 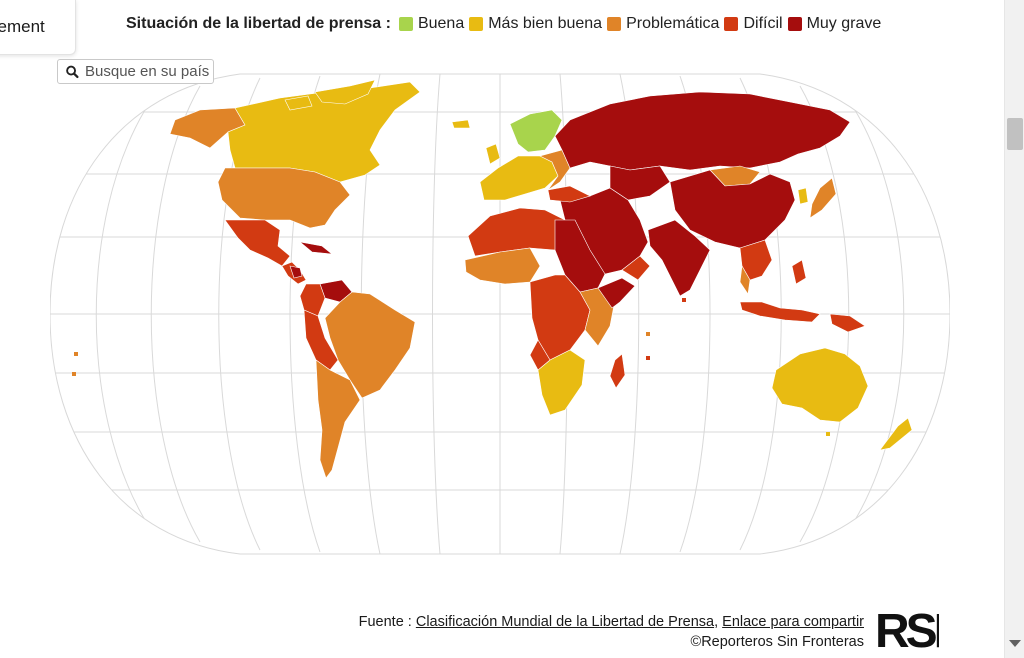 What do you see at coordinates (149, 71) in the screenshot?
I see `search-input` at bounding box center [149, 71].